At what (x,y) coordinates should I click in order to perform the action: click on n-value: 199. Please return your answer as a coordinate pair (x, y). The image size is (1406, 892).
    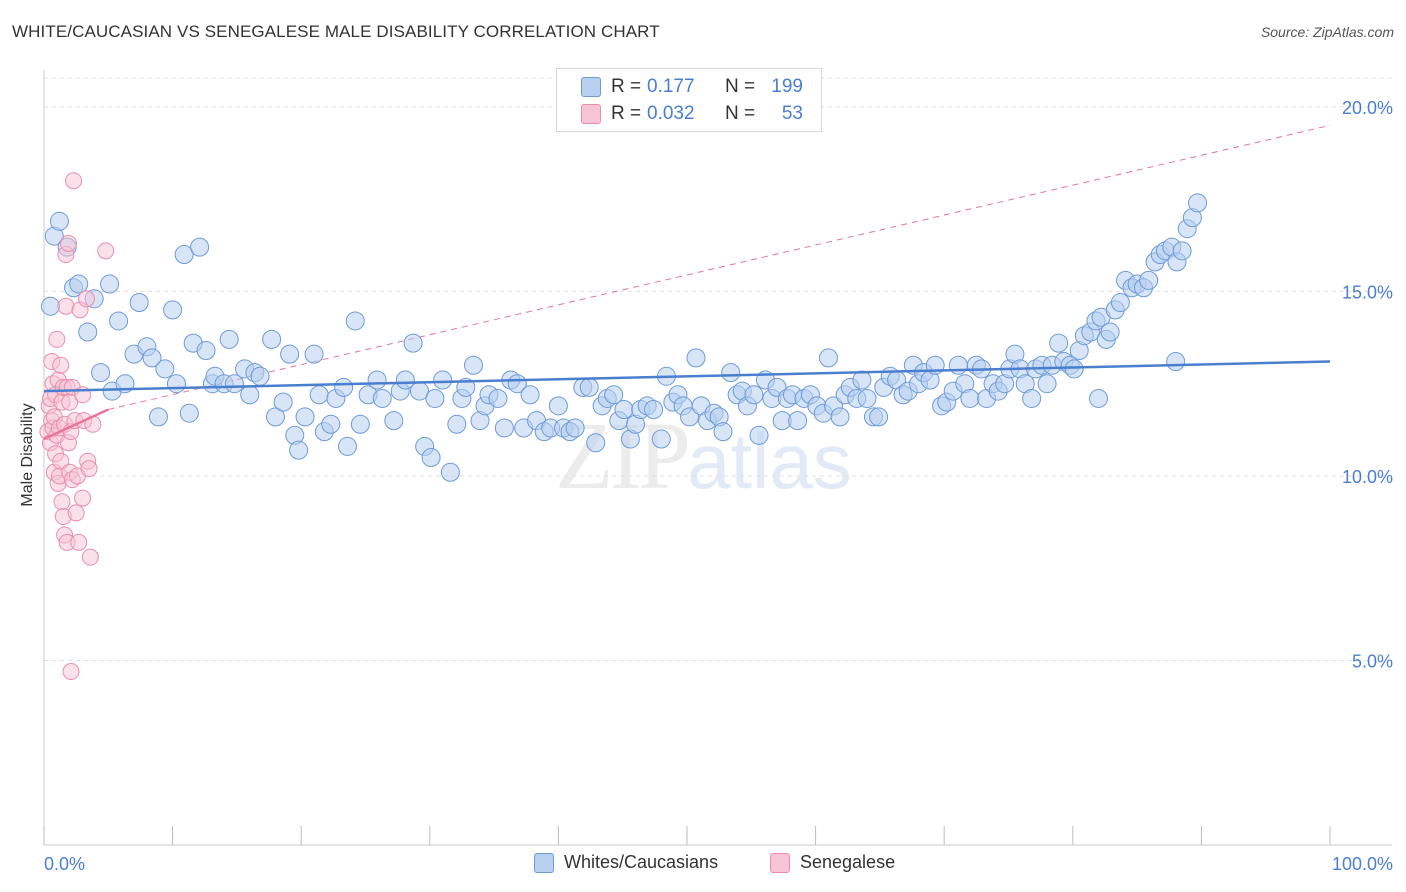
    Looking at the image, I should click on (787, 86).